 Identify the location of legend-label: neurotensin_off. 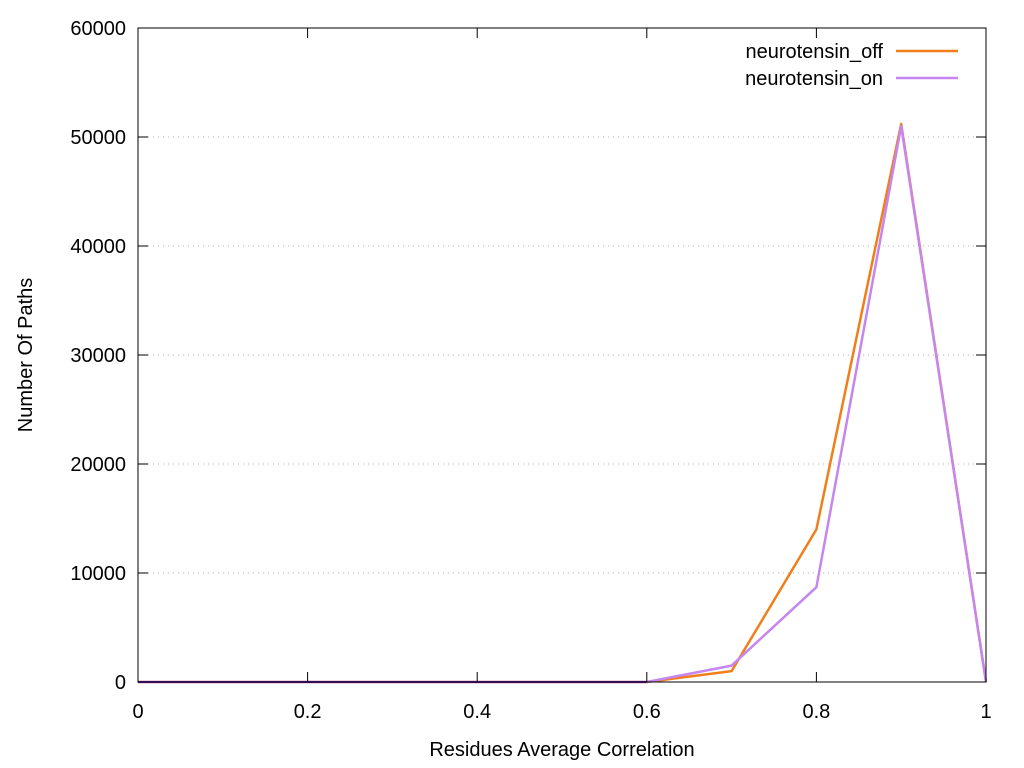
(814, 52).